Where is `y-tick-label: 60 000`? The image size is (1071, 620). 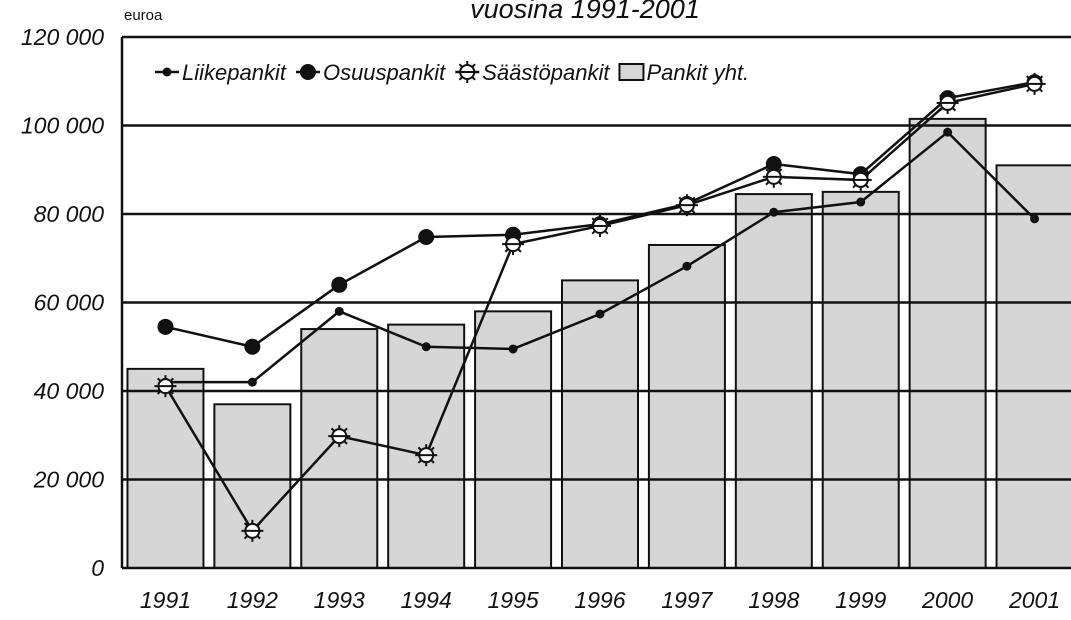 y-tick-label: 60 000 is located at coordinates (69, 303).